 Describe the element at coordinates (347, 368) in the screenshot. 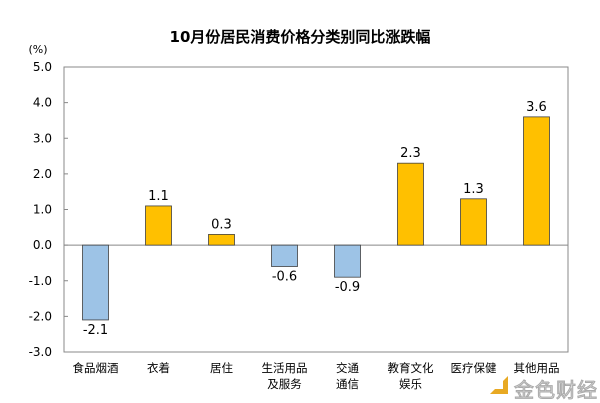

I see `category-label: 交通` at that location.